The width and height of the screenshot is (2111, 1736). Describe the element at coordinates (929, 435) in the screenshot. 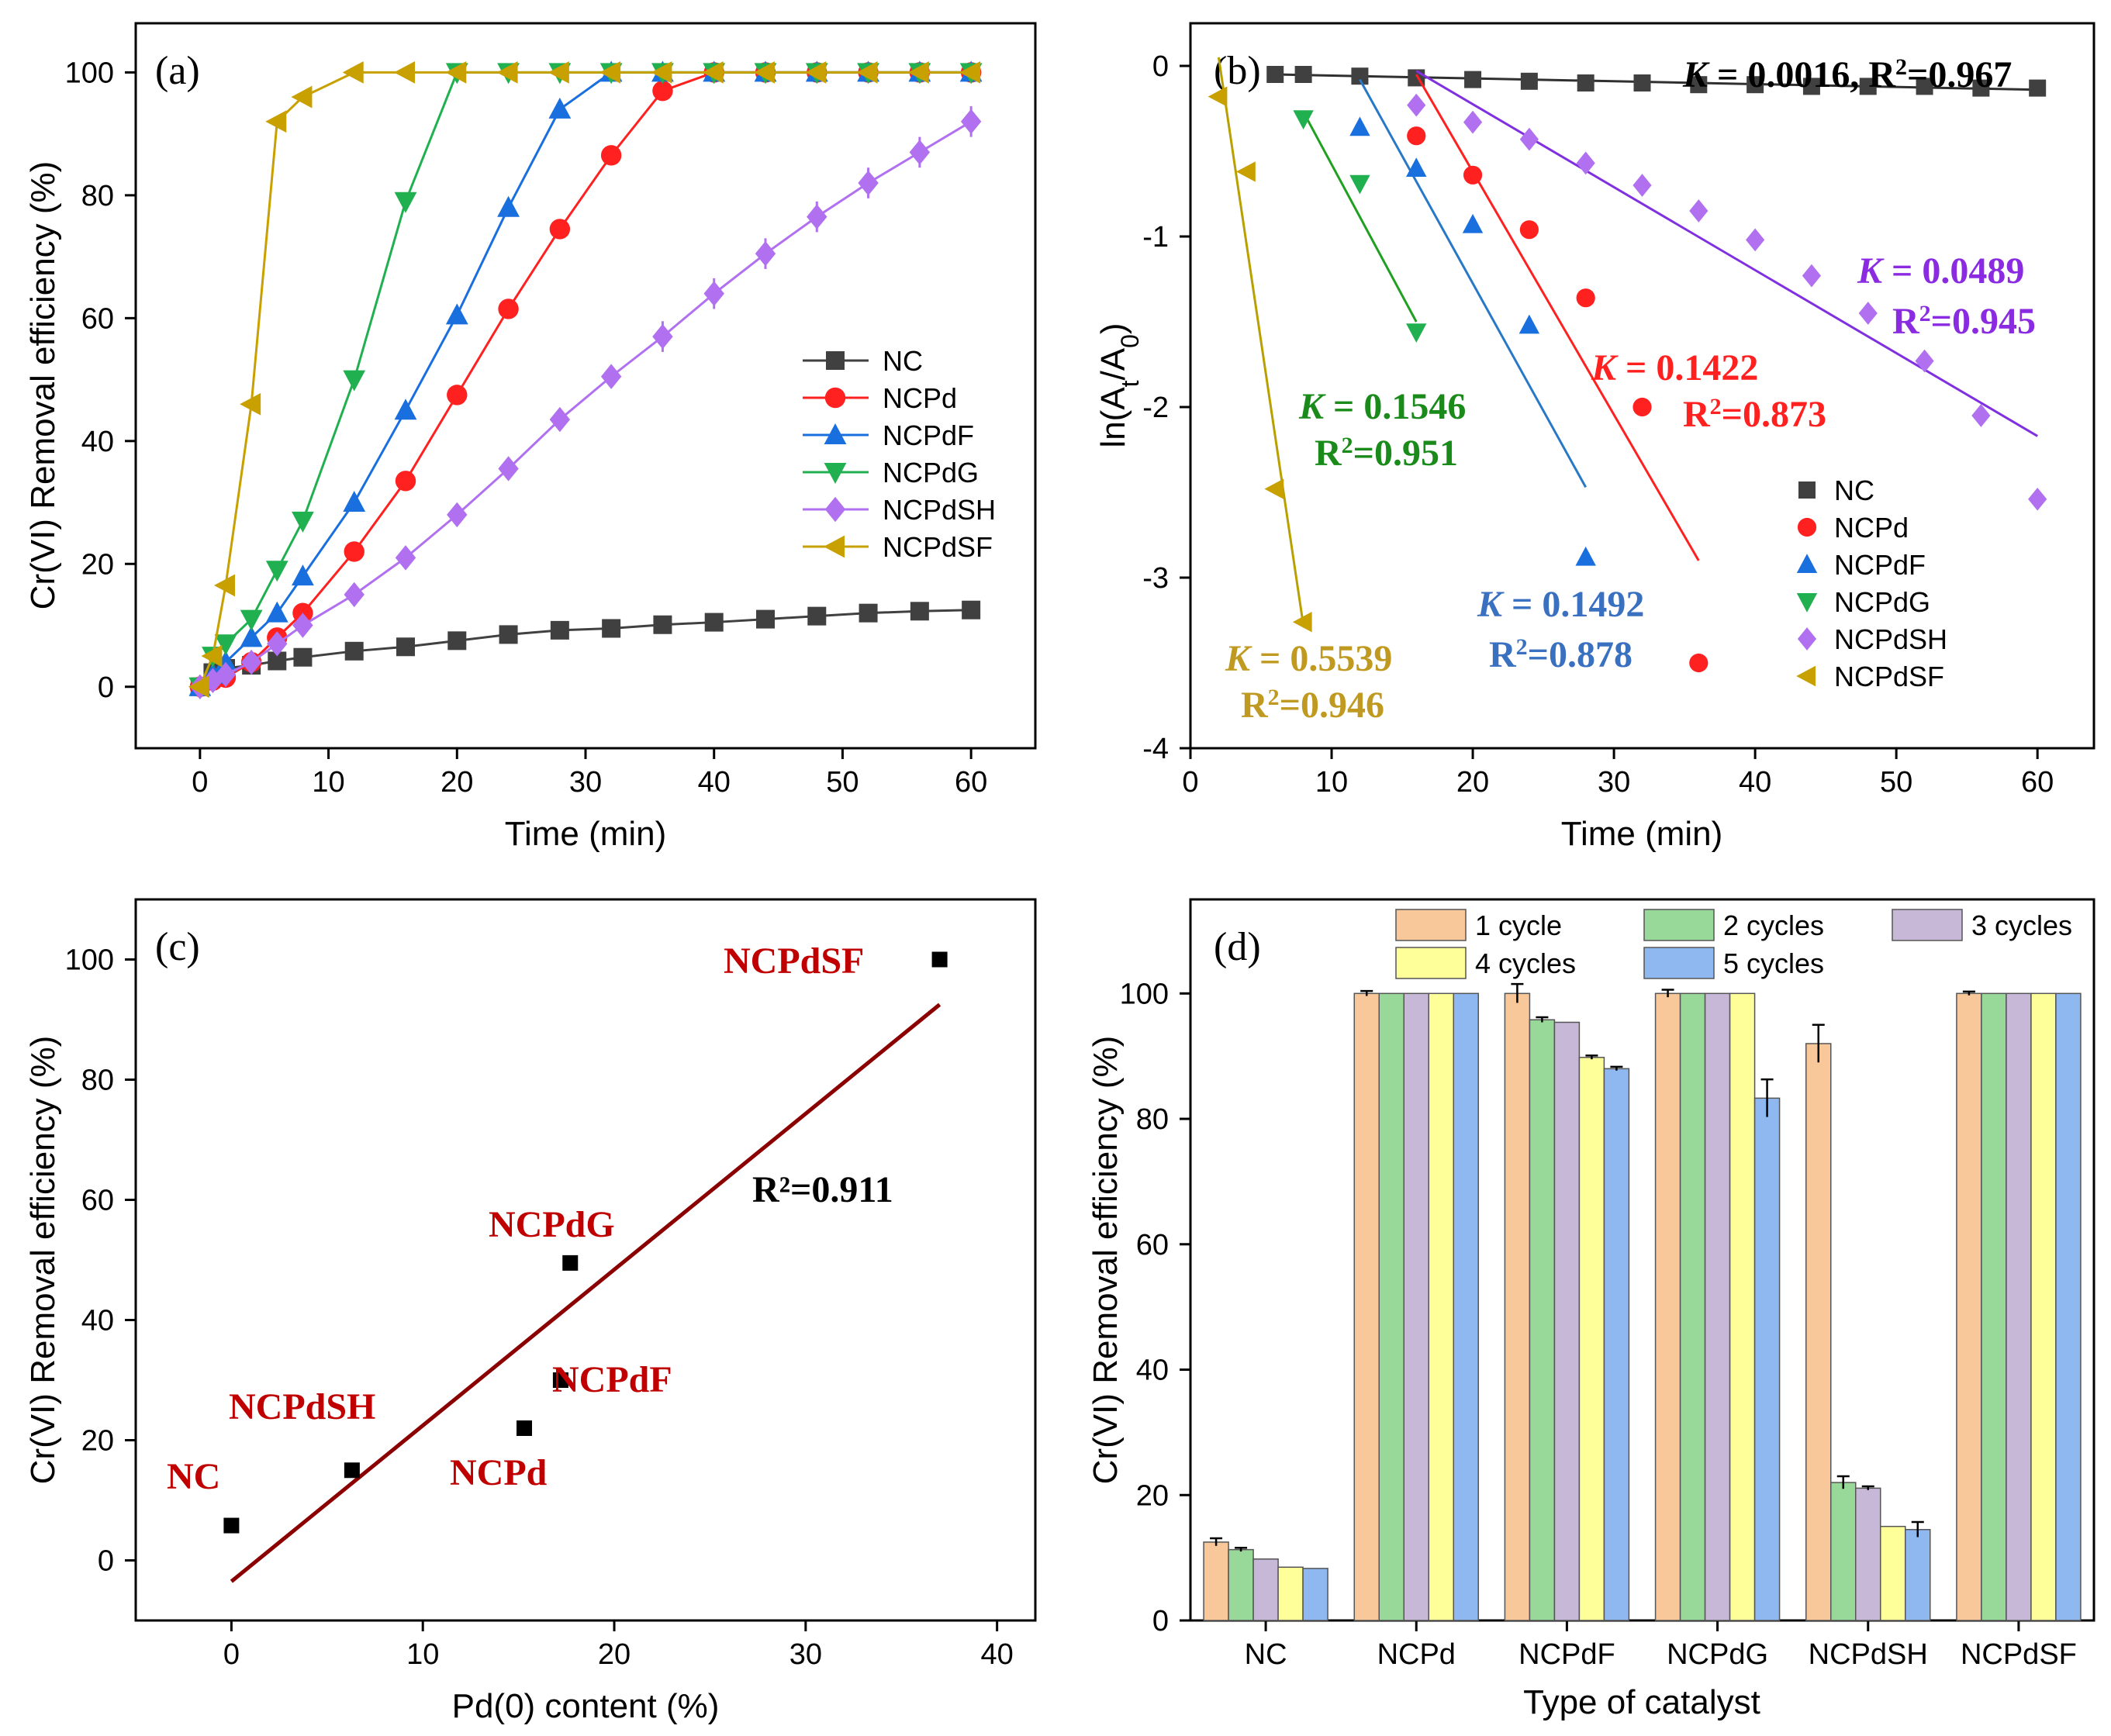

I see `a-legend-label: NCPdF` at that location.